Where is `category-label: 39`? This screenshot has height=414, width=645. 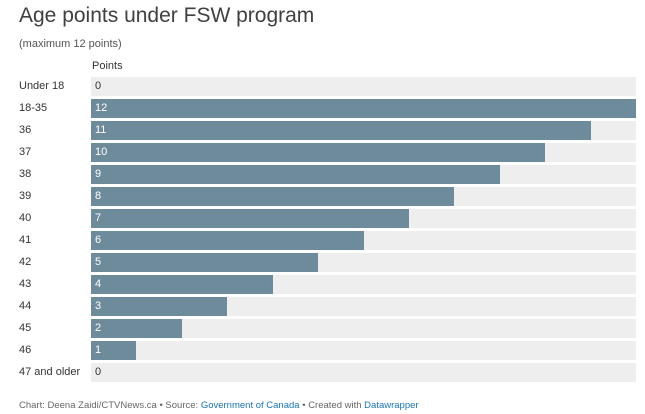
category-label: 39 is located at coordinates (25, 196).